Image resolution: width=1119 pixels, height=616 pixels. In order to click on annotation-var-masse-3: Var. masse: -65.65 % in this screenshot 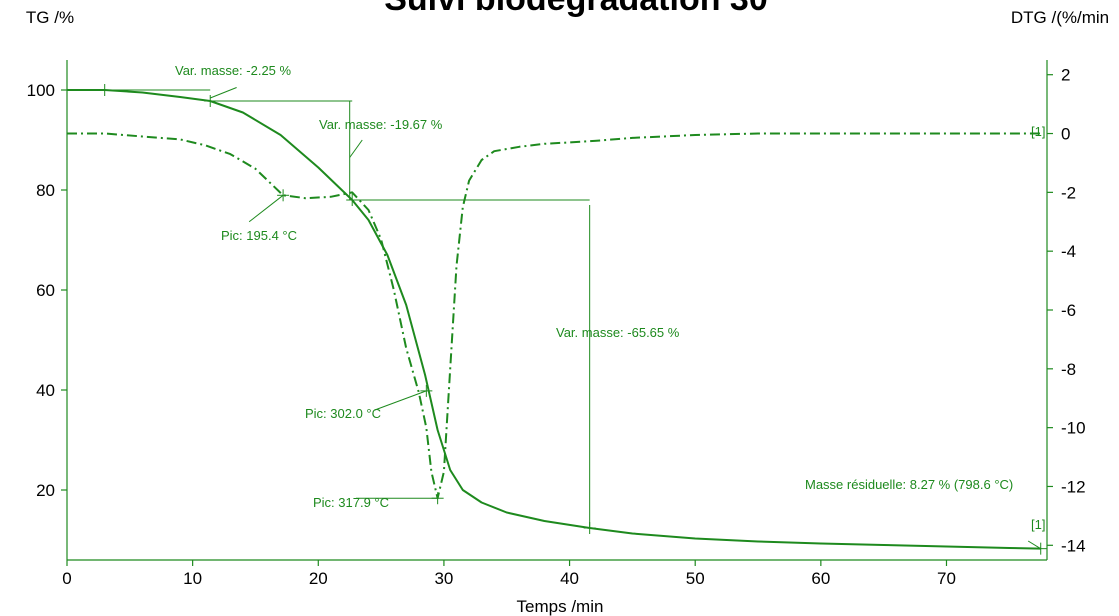, I will do `click(618, 332)`.